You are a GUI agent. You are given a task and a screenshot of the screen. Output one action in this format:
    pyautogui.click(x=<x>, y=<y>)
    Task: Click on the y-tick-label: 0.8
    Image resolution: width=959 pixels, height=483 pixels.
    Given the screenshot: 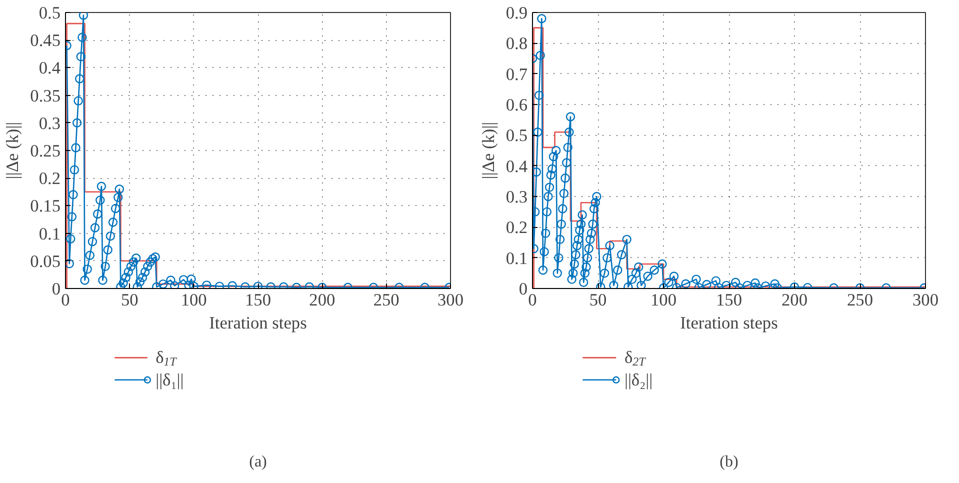 What is the action you would take?
    pyautogui.click(x=517, y=44)
    